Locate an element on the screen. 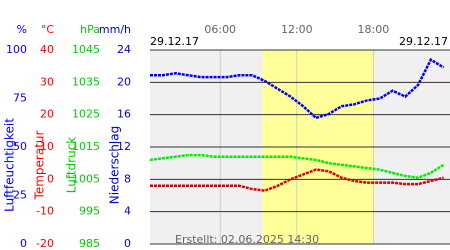 The width and height of the screenshot is (450, 250). y-tick-label: 4 is located at coordinates (127, 211).